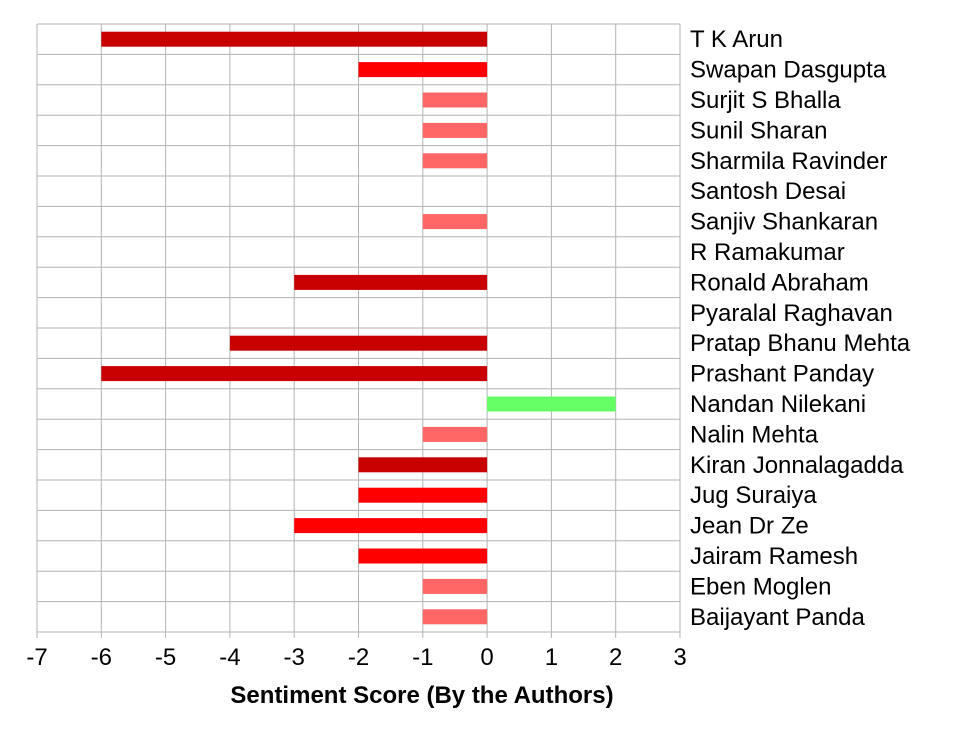 This screenshot has height=730, width=955. I want to click on x-tick-label: -5, so click(165, 657).